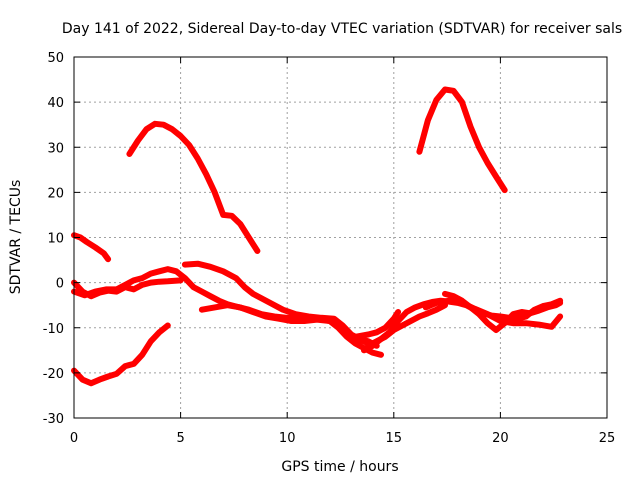  Describe the element at coordinates (55, 148) in the screenshot. I see `y-tick-label: 30` at that location.